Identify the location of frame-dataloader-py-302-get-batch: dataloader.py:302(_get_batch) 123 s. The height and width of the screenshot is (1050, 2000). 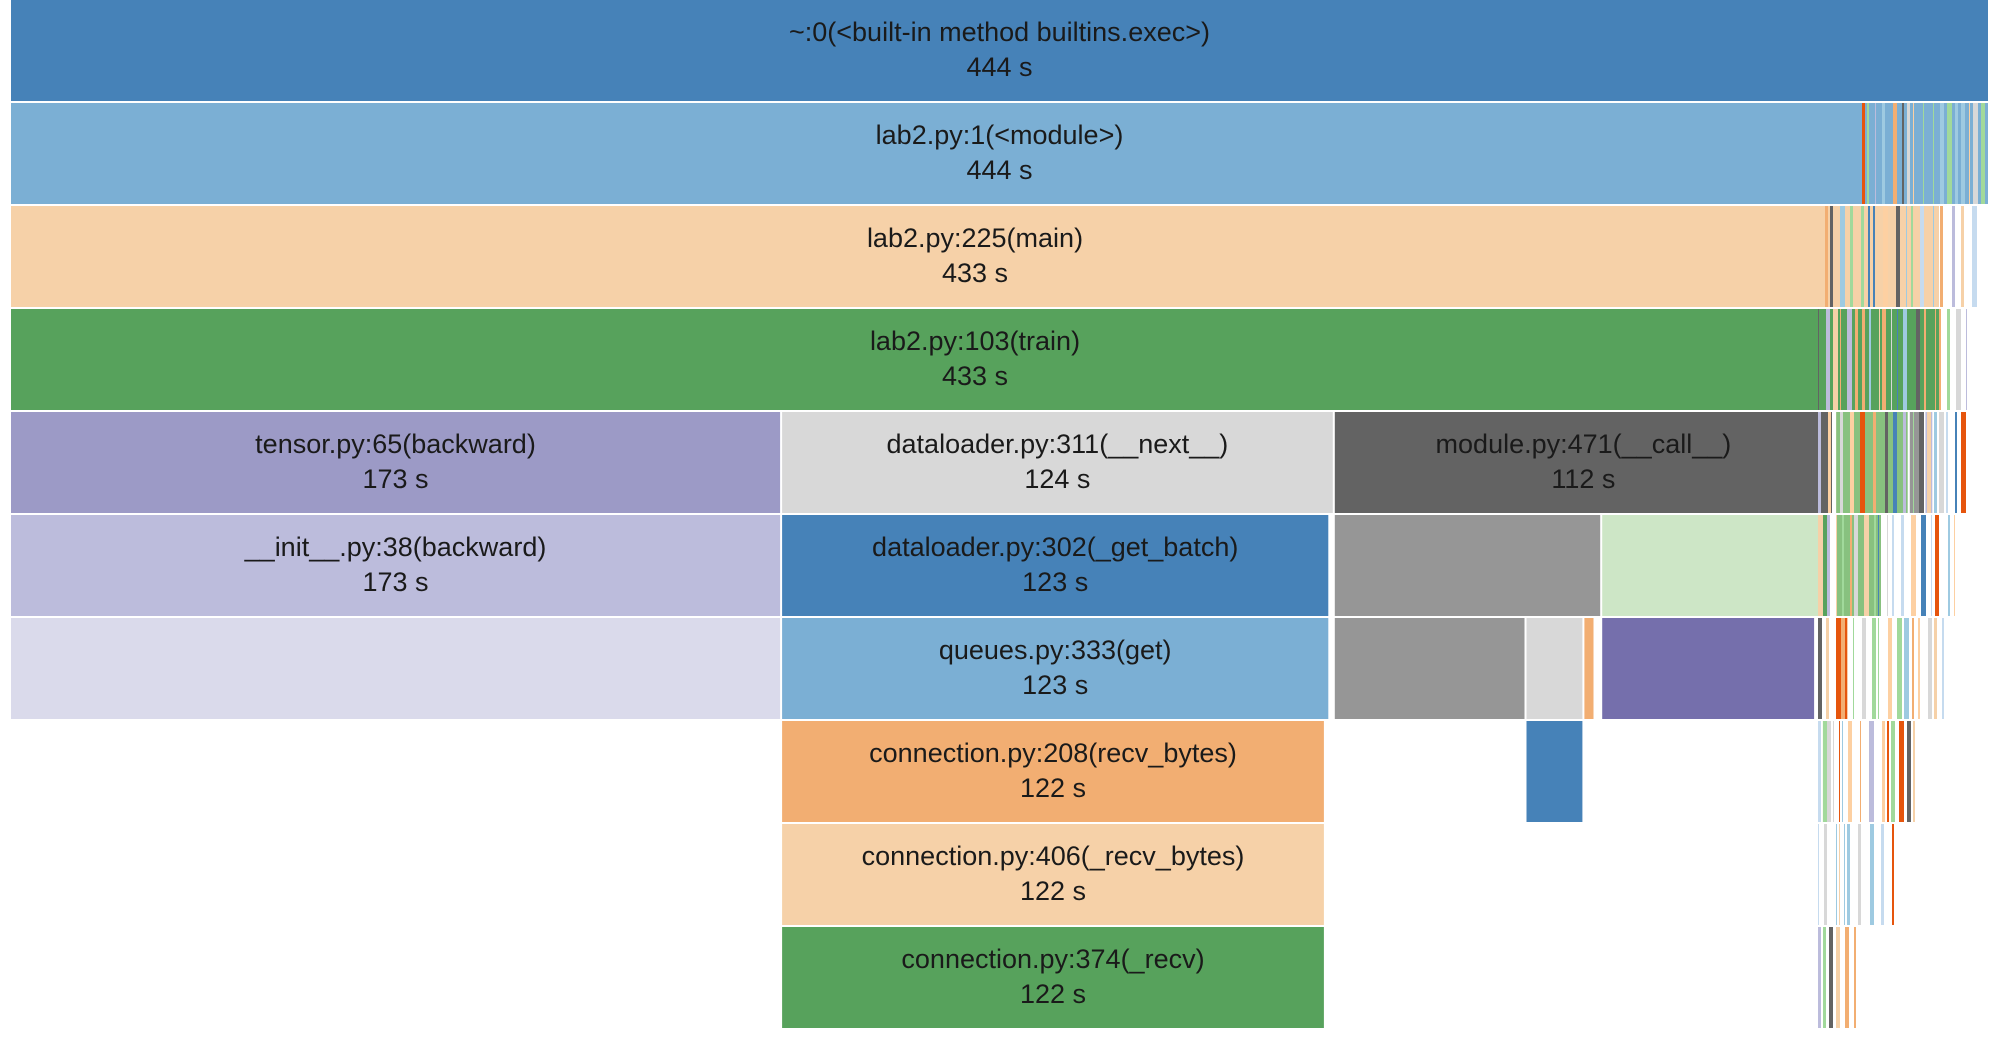
(1055, 565).